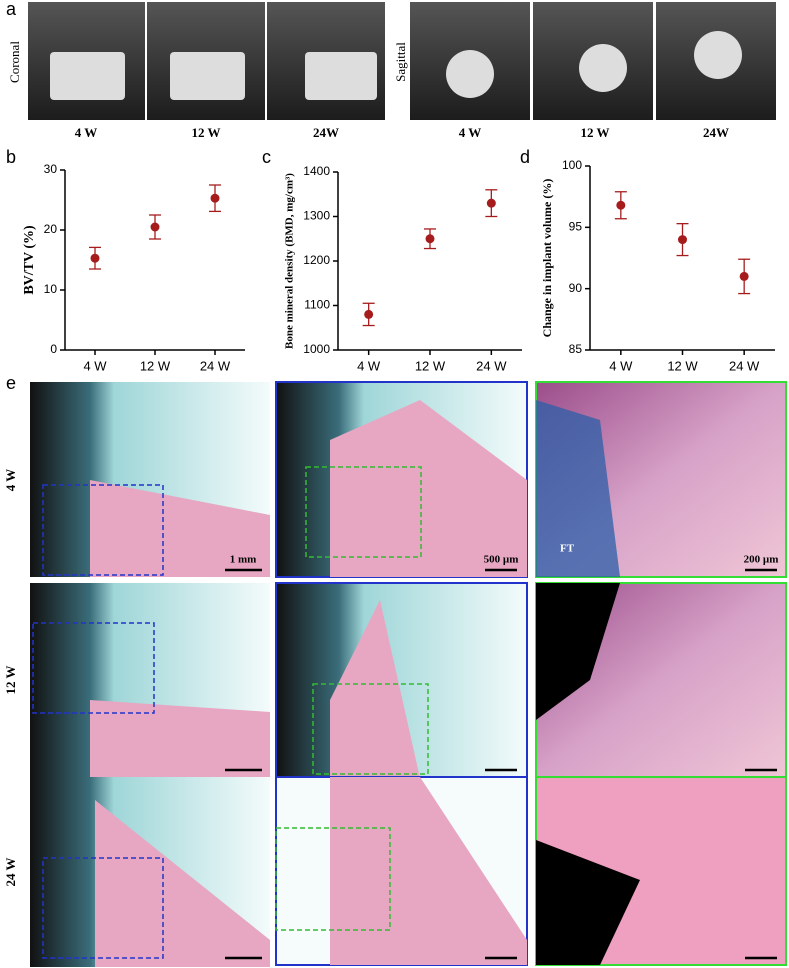 This screenshot has width=789, height=968. What do you see at coordinates (51, 169) in the screenshot?
I see `y-tick-label: 30` at bounding box center [51, 169].